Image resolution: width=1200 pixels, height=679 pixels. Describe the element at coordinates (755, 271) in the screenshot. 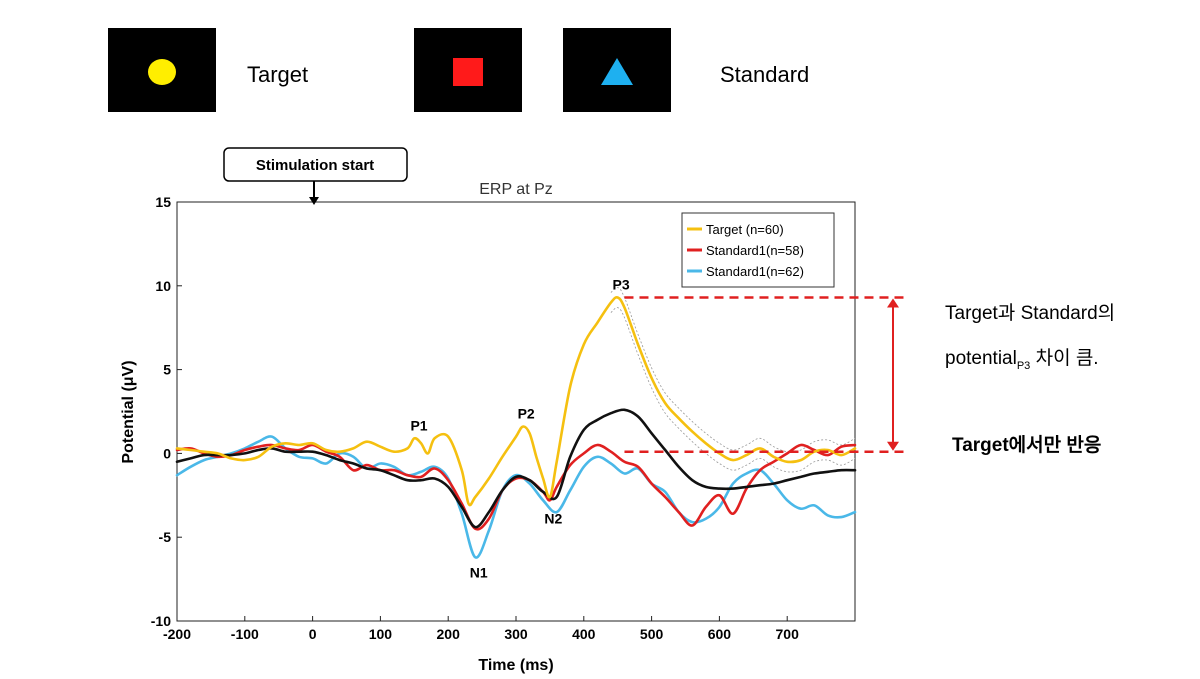

I see `legend-entry: Standard1(n=62)` at that location.